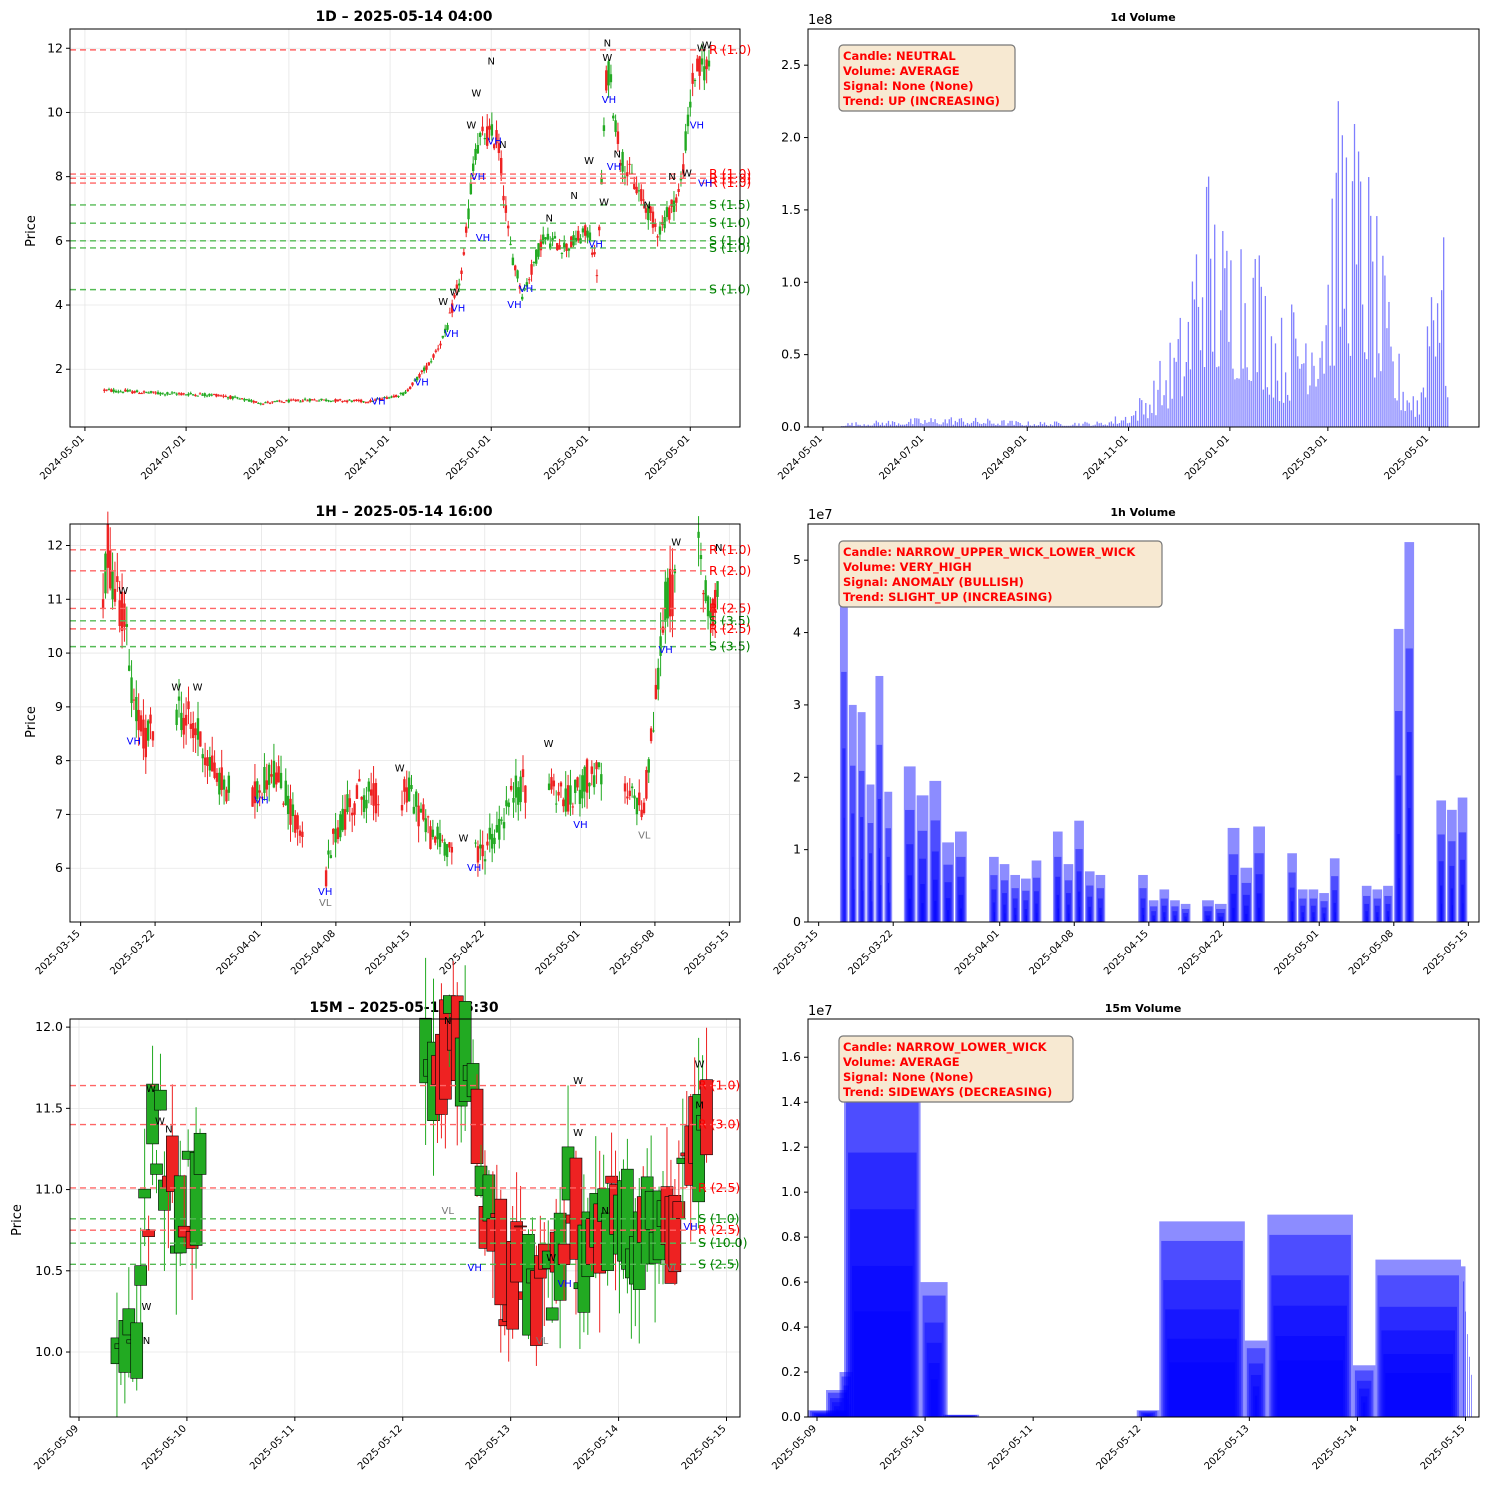  I want to click on y-tick-label: 11.5, so click(49, 1107).